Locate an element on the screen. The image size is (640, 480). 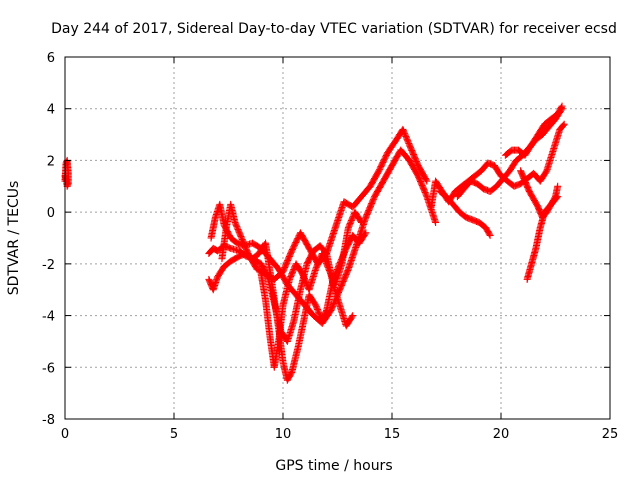
y-axis-label: SDTVAR / TECUs is located at coordinates (14, 238).